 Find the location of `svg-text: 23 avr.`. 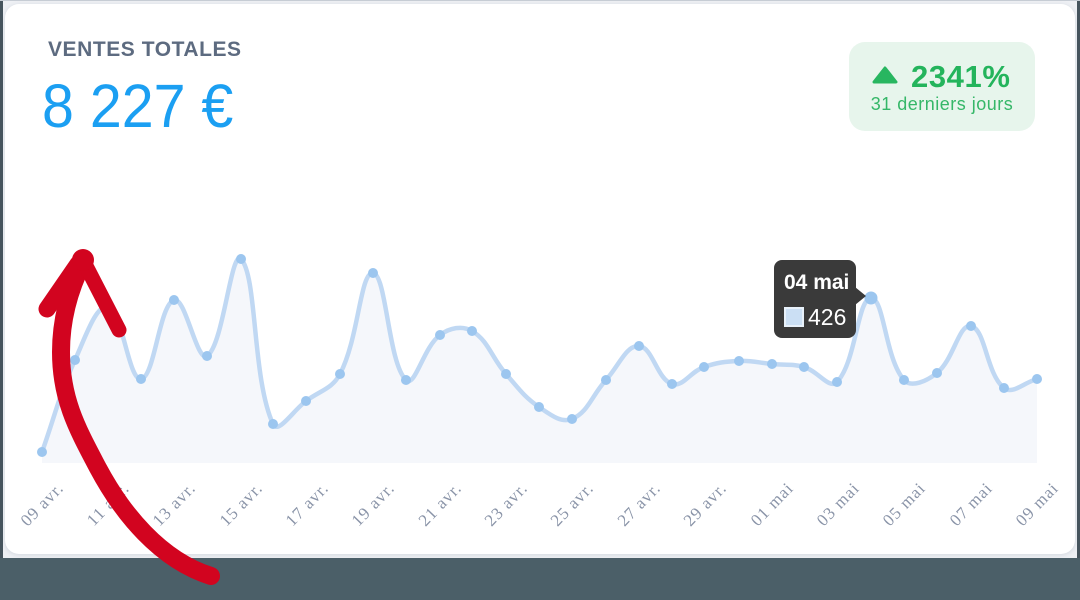

svg-text: 23 avr. is located at coordinates (506, 504).